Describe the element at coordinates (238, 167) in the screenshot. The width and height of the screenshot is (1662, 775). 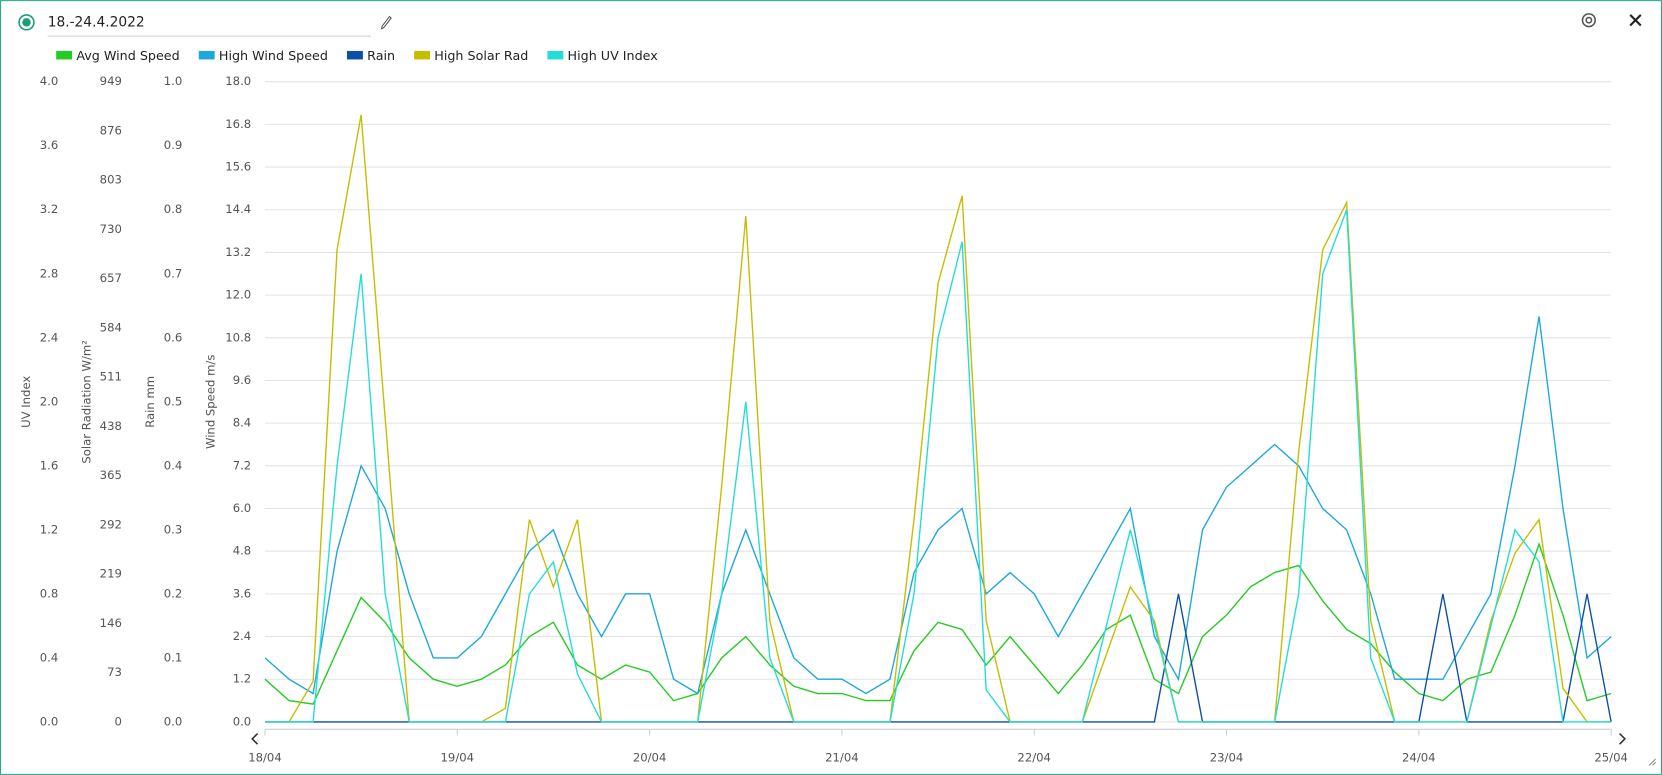
I see `y-tick-label: 15.6` at that location.